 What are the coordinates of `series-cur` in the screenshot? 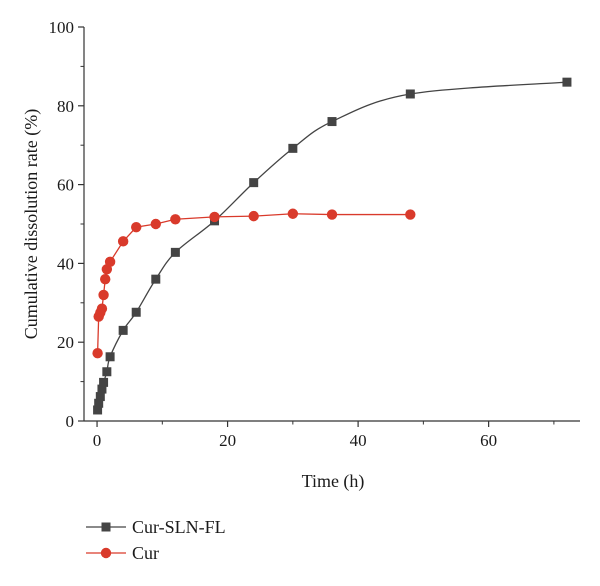 It's located at (254, 283).